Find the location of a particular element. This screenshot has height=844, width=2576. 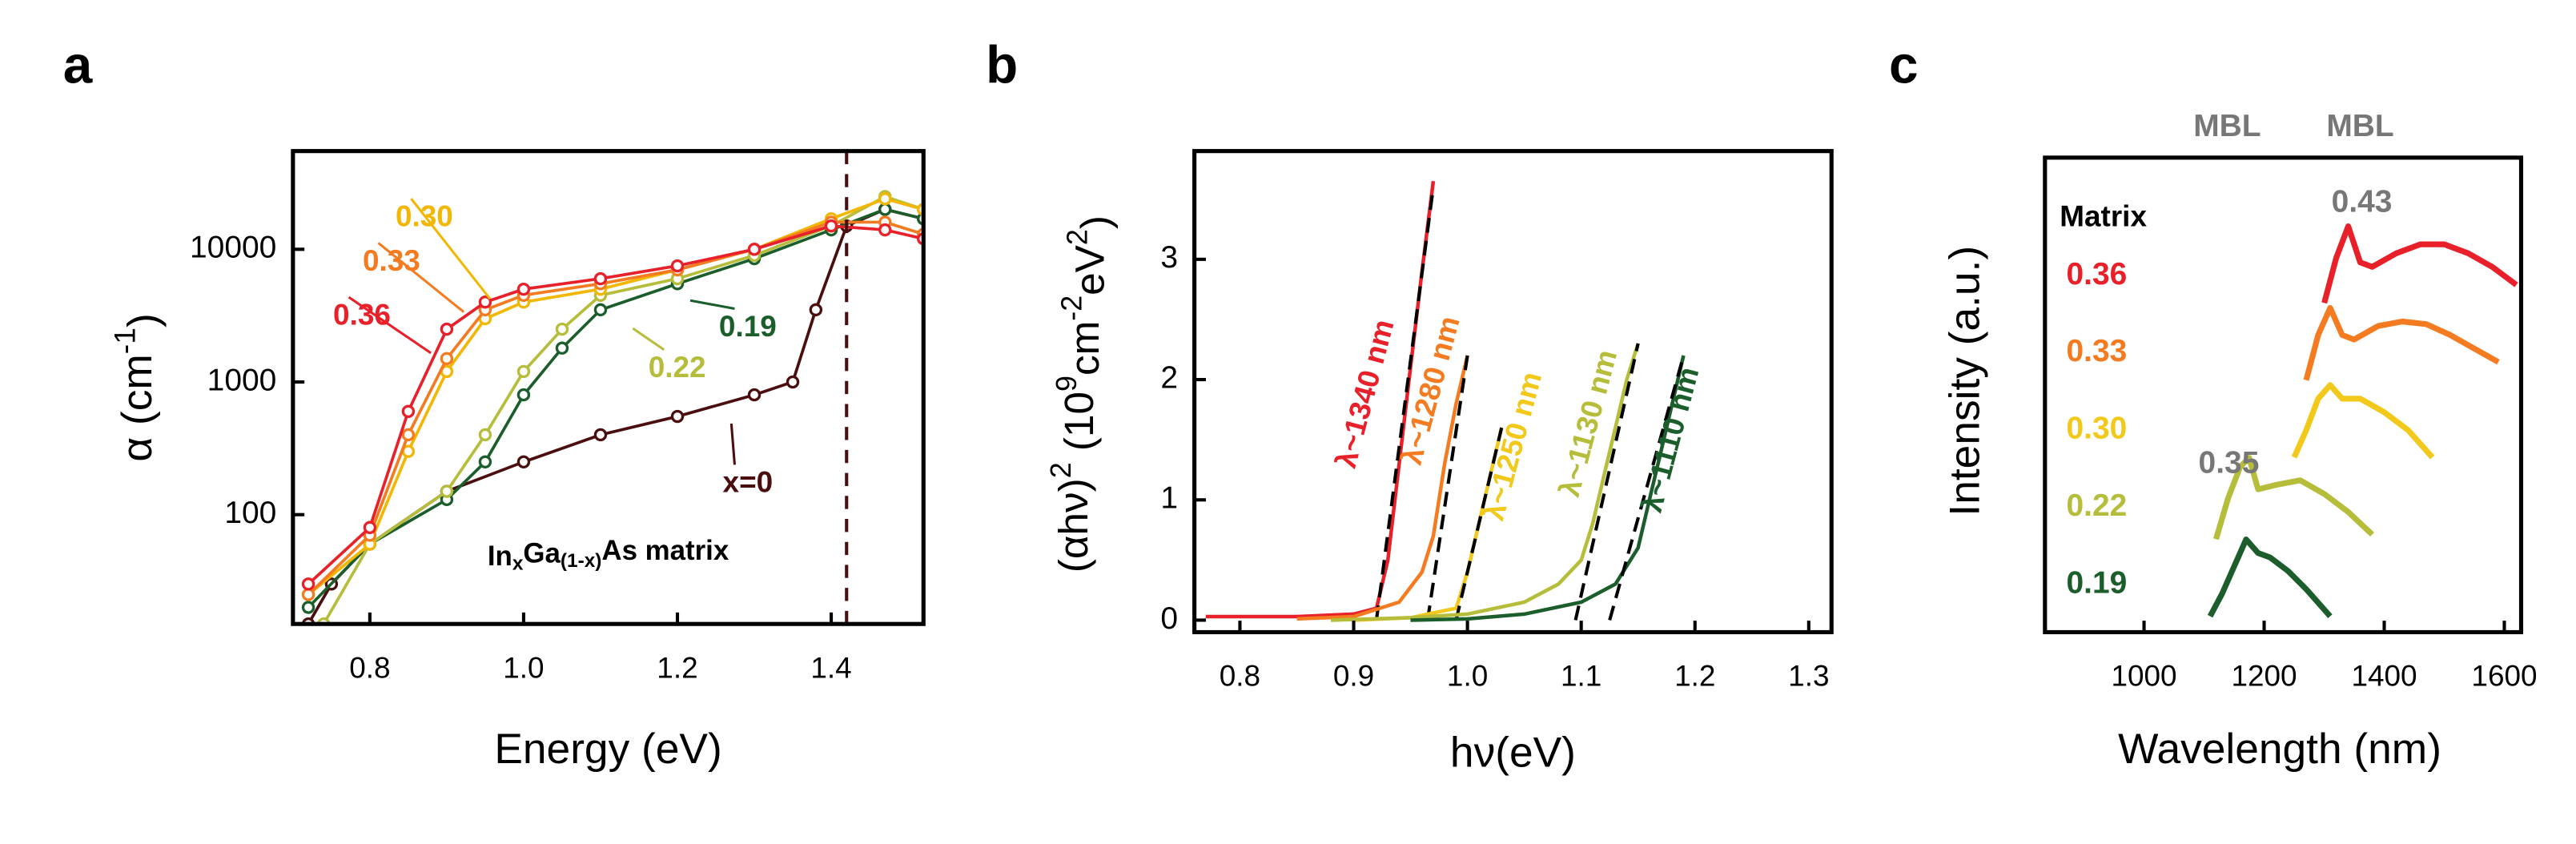

text-part: -2 is located at coordinates (1072, 308).